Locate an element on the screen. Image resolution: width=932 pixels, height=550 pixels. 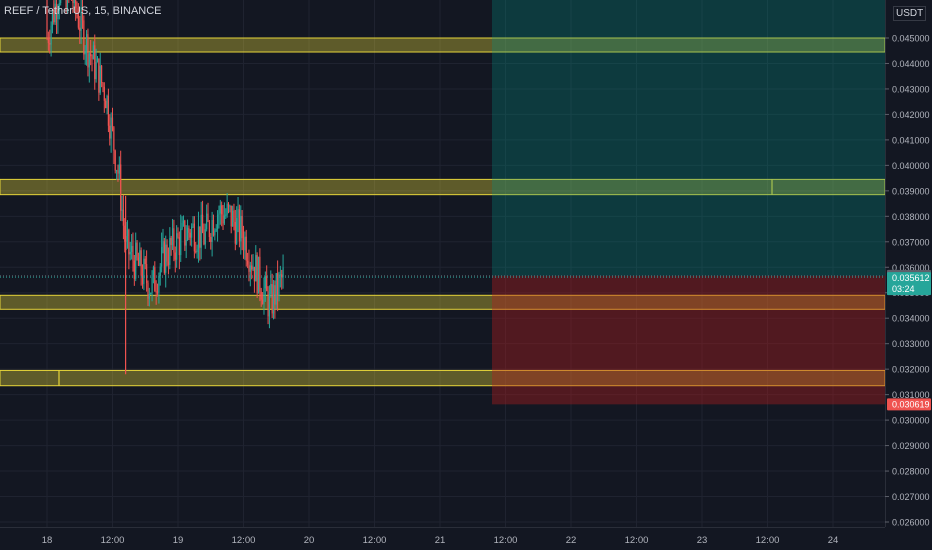
price-tick-label: 0.032000 is located at coordinates (911, 370).